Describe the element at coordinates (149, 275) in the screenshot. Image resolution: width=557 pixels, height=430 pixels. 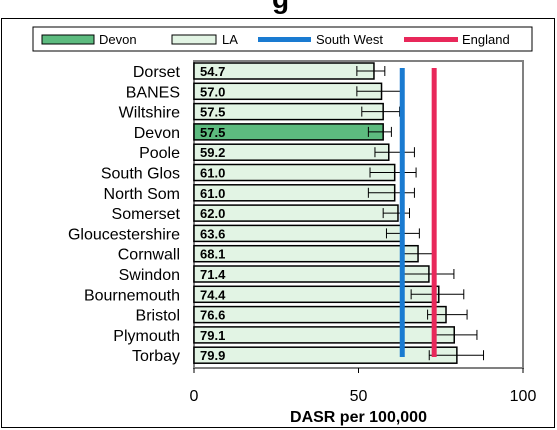
I see `category-label-10: Swindon` at that location.